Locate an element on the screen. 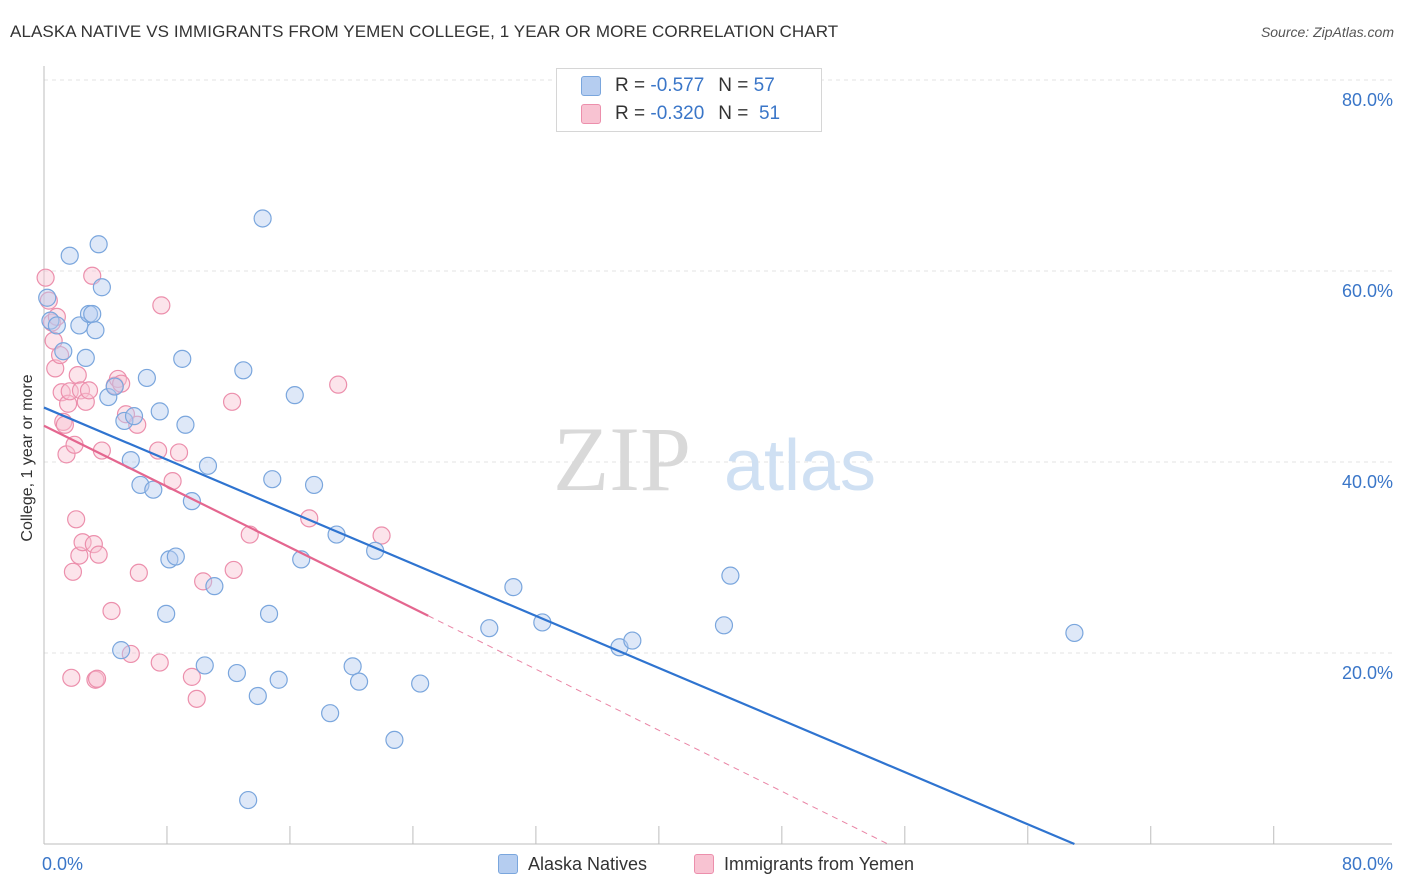 This screenshot has height=892, width=1406. legend-row-alaska: R = -0.577 N = 57 is located at coordinates (678, 86).